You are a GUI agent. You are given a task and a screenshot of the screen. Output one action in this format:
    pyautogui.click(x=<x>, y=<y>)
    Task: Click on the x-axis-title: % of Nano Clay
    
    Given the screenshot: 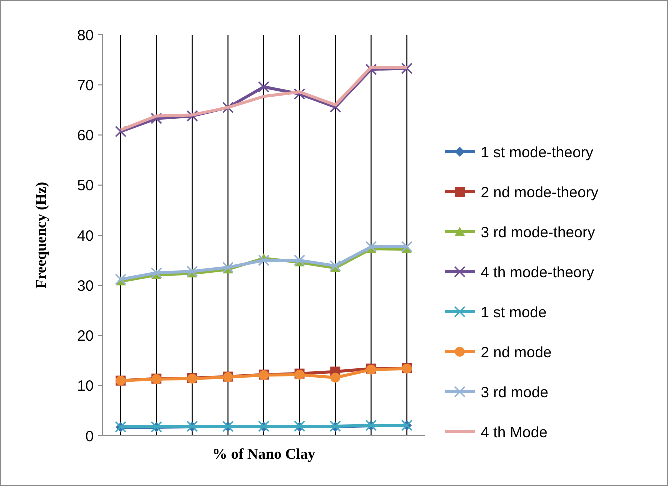 What is the action you would take?
    pyautogui.click(x=264, y=455)
    